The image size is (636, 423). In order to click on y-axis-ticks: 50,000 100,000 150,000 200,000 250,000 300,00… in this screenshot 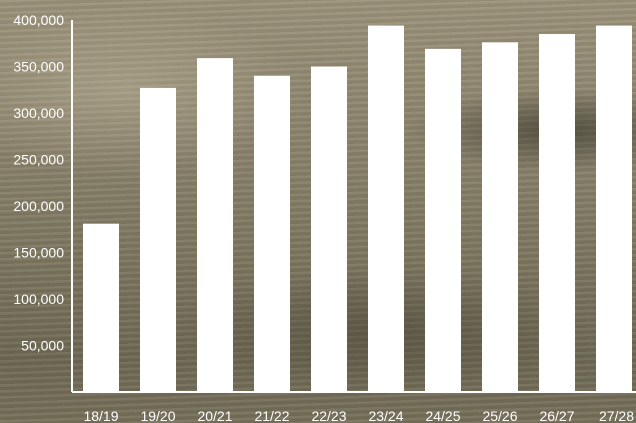, I will do `click(38, 183)`.